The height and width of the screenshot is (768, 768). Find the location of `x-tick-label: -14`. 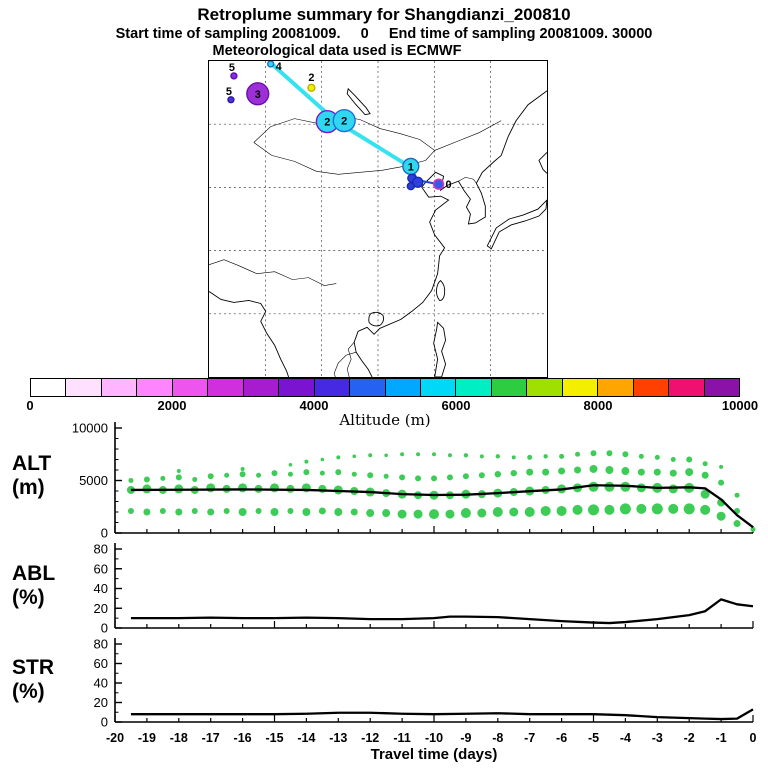

x-tick-label: -14 is located at coordinates (306, 738).